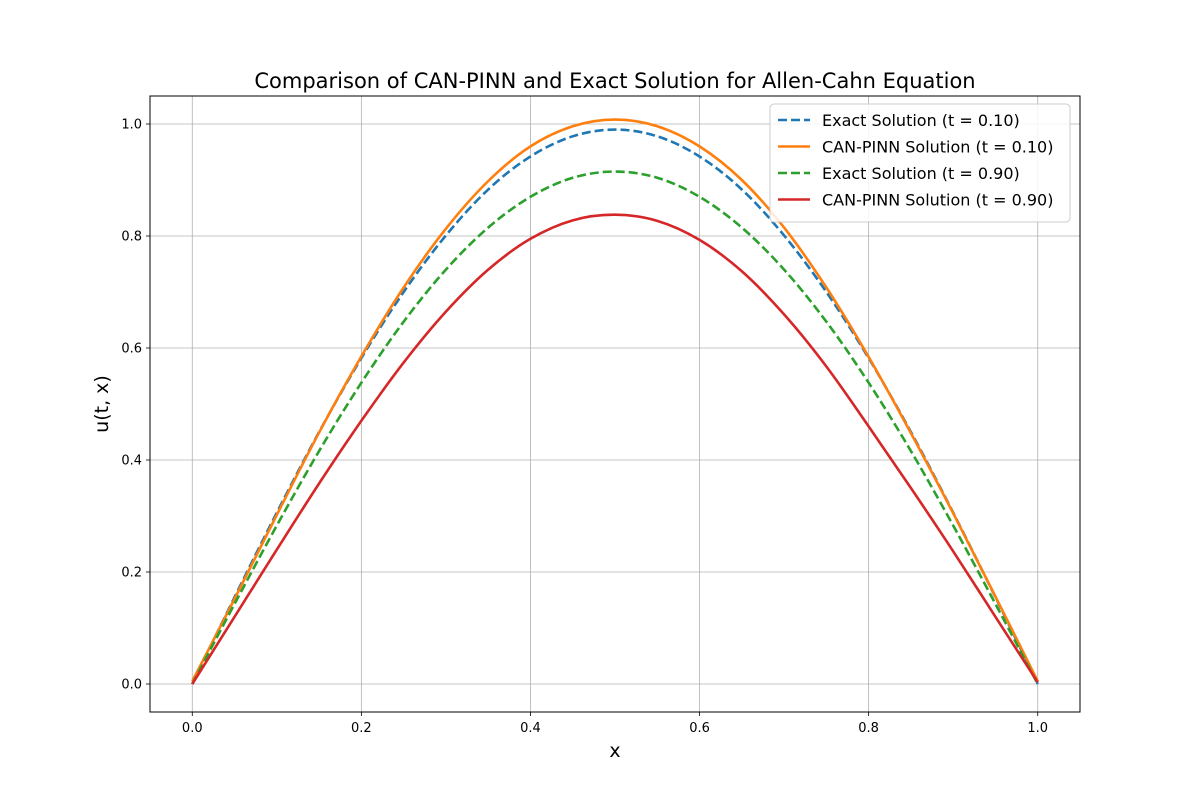  I want to click on legend-label-4: CAN-PINN Solution (t = 0.90), so click(937, 200).